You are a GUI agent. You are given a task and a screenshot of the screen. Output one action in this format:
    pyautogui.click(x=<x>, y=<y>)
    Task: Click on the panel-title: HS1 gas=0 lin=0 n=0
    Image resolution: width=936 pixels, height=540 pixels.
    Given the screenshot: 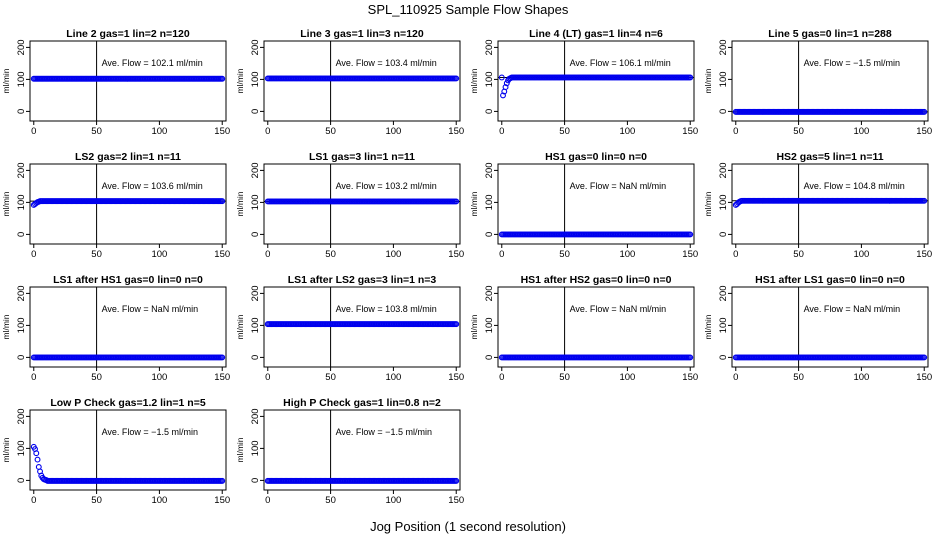 What is the action you would take?
    pyautogui.click(x=596, y=157)
    